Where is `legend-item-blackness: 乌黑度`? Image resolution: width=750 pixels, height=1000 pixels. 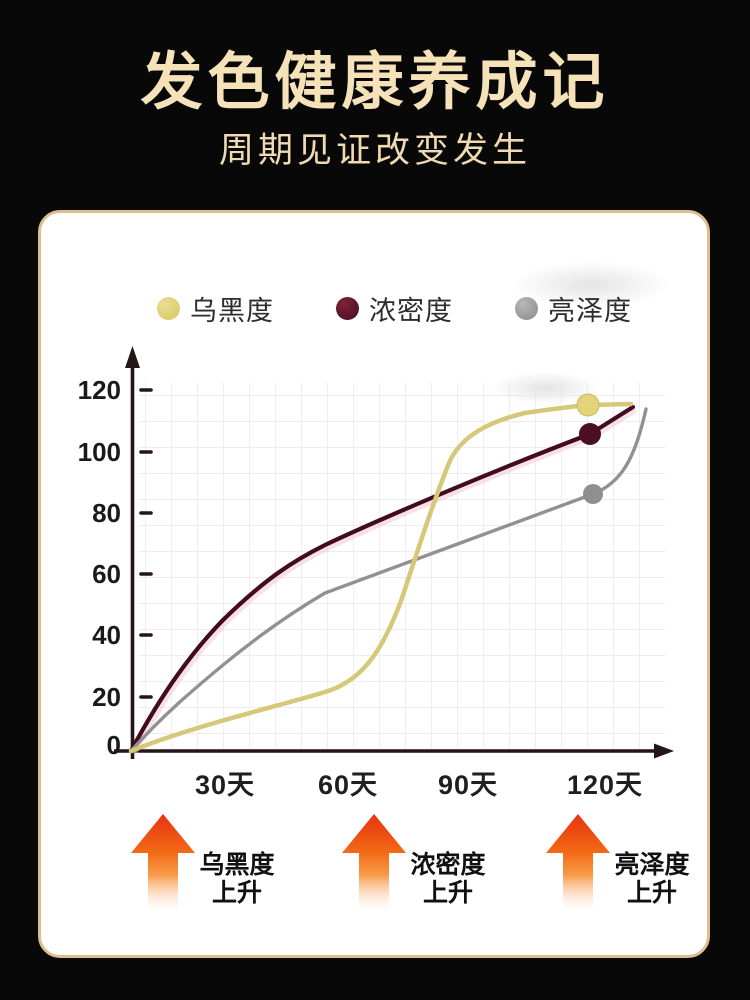
legend-item-blackness: 乌黑度 is located at coordinates (215, 308).